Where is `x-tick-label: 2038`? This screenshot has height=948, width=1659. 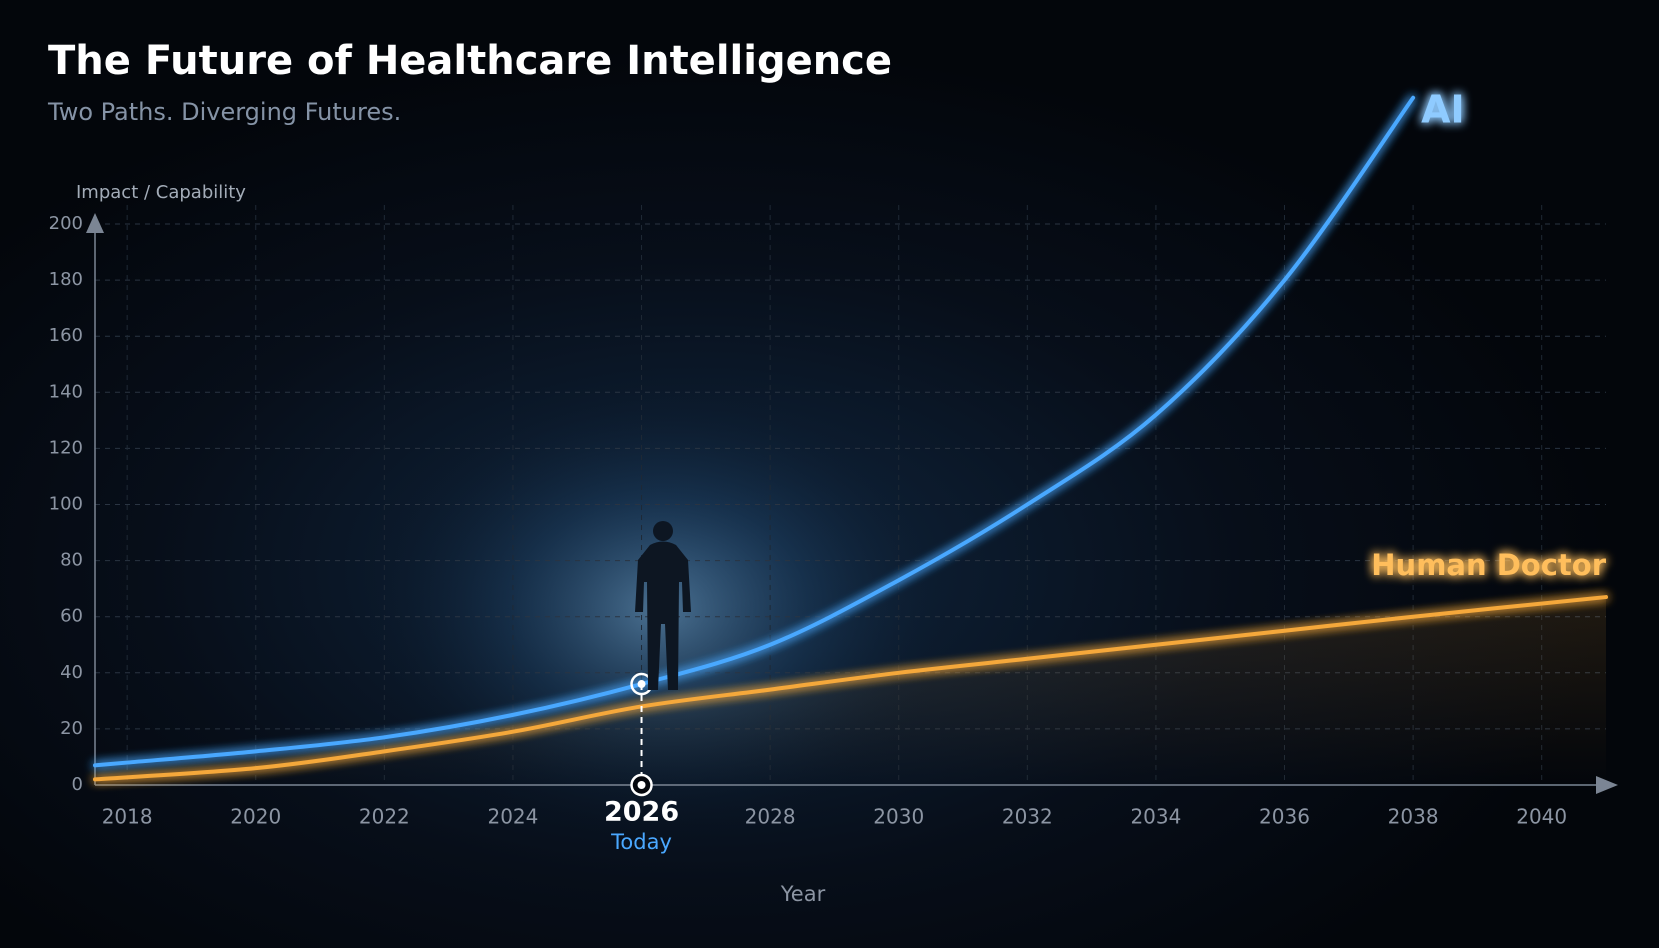 x-tick-label: 2038 is located at coordinates (1413, 817).